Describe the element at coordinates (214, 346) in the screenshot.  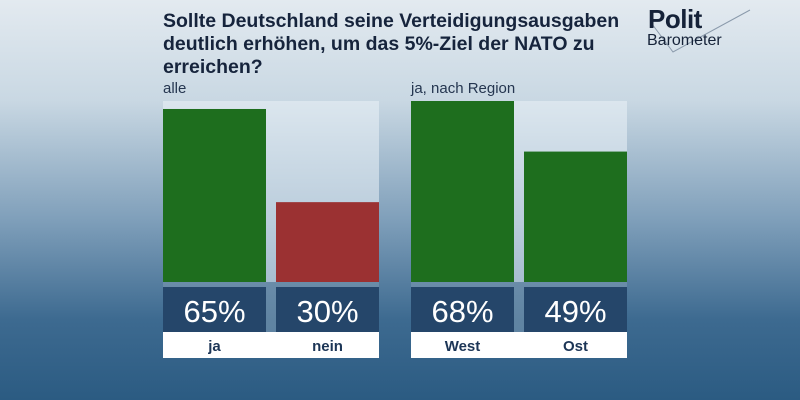
I see `category-label: ja` at that location.